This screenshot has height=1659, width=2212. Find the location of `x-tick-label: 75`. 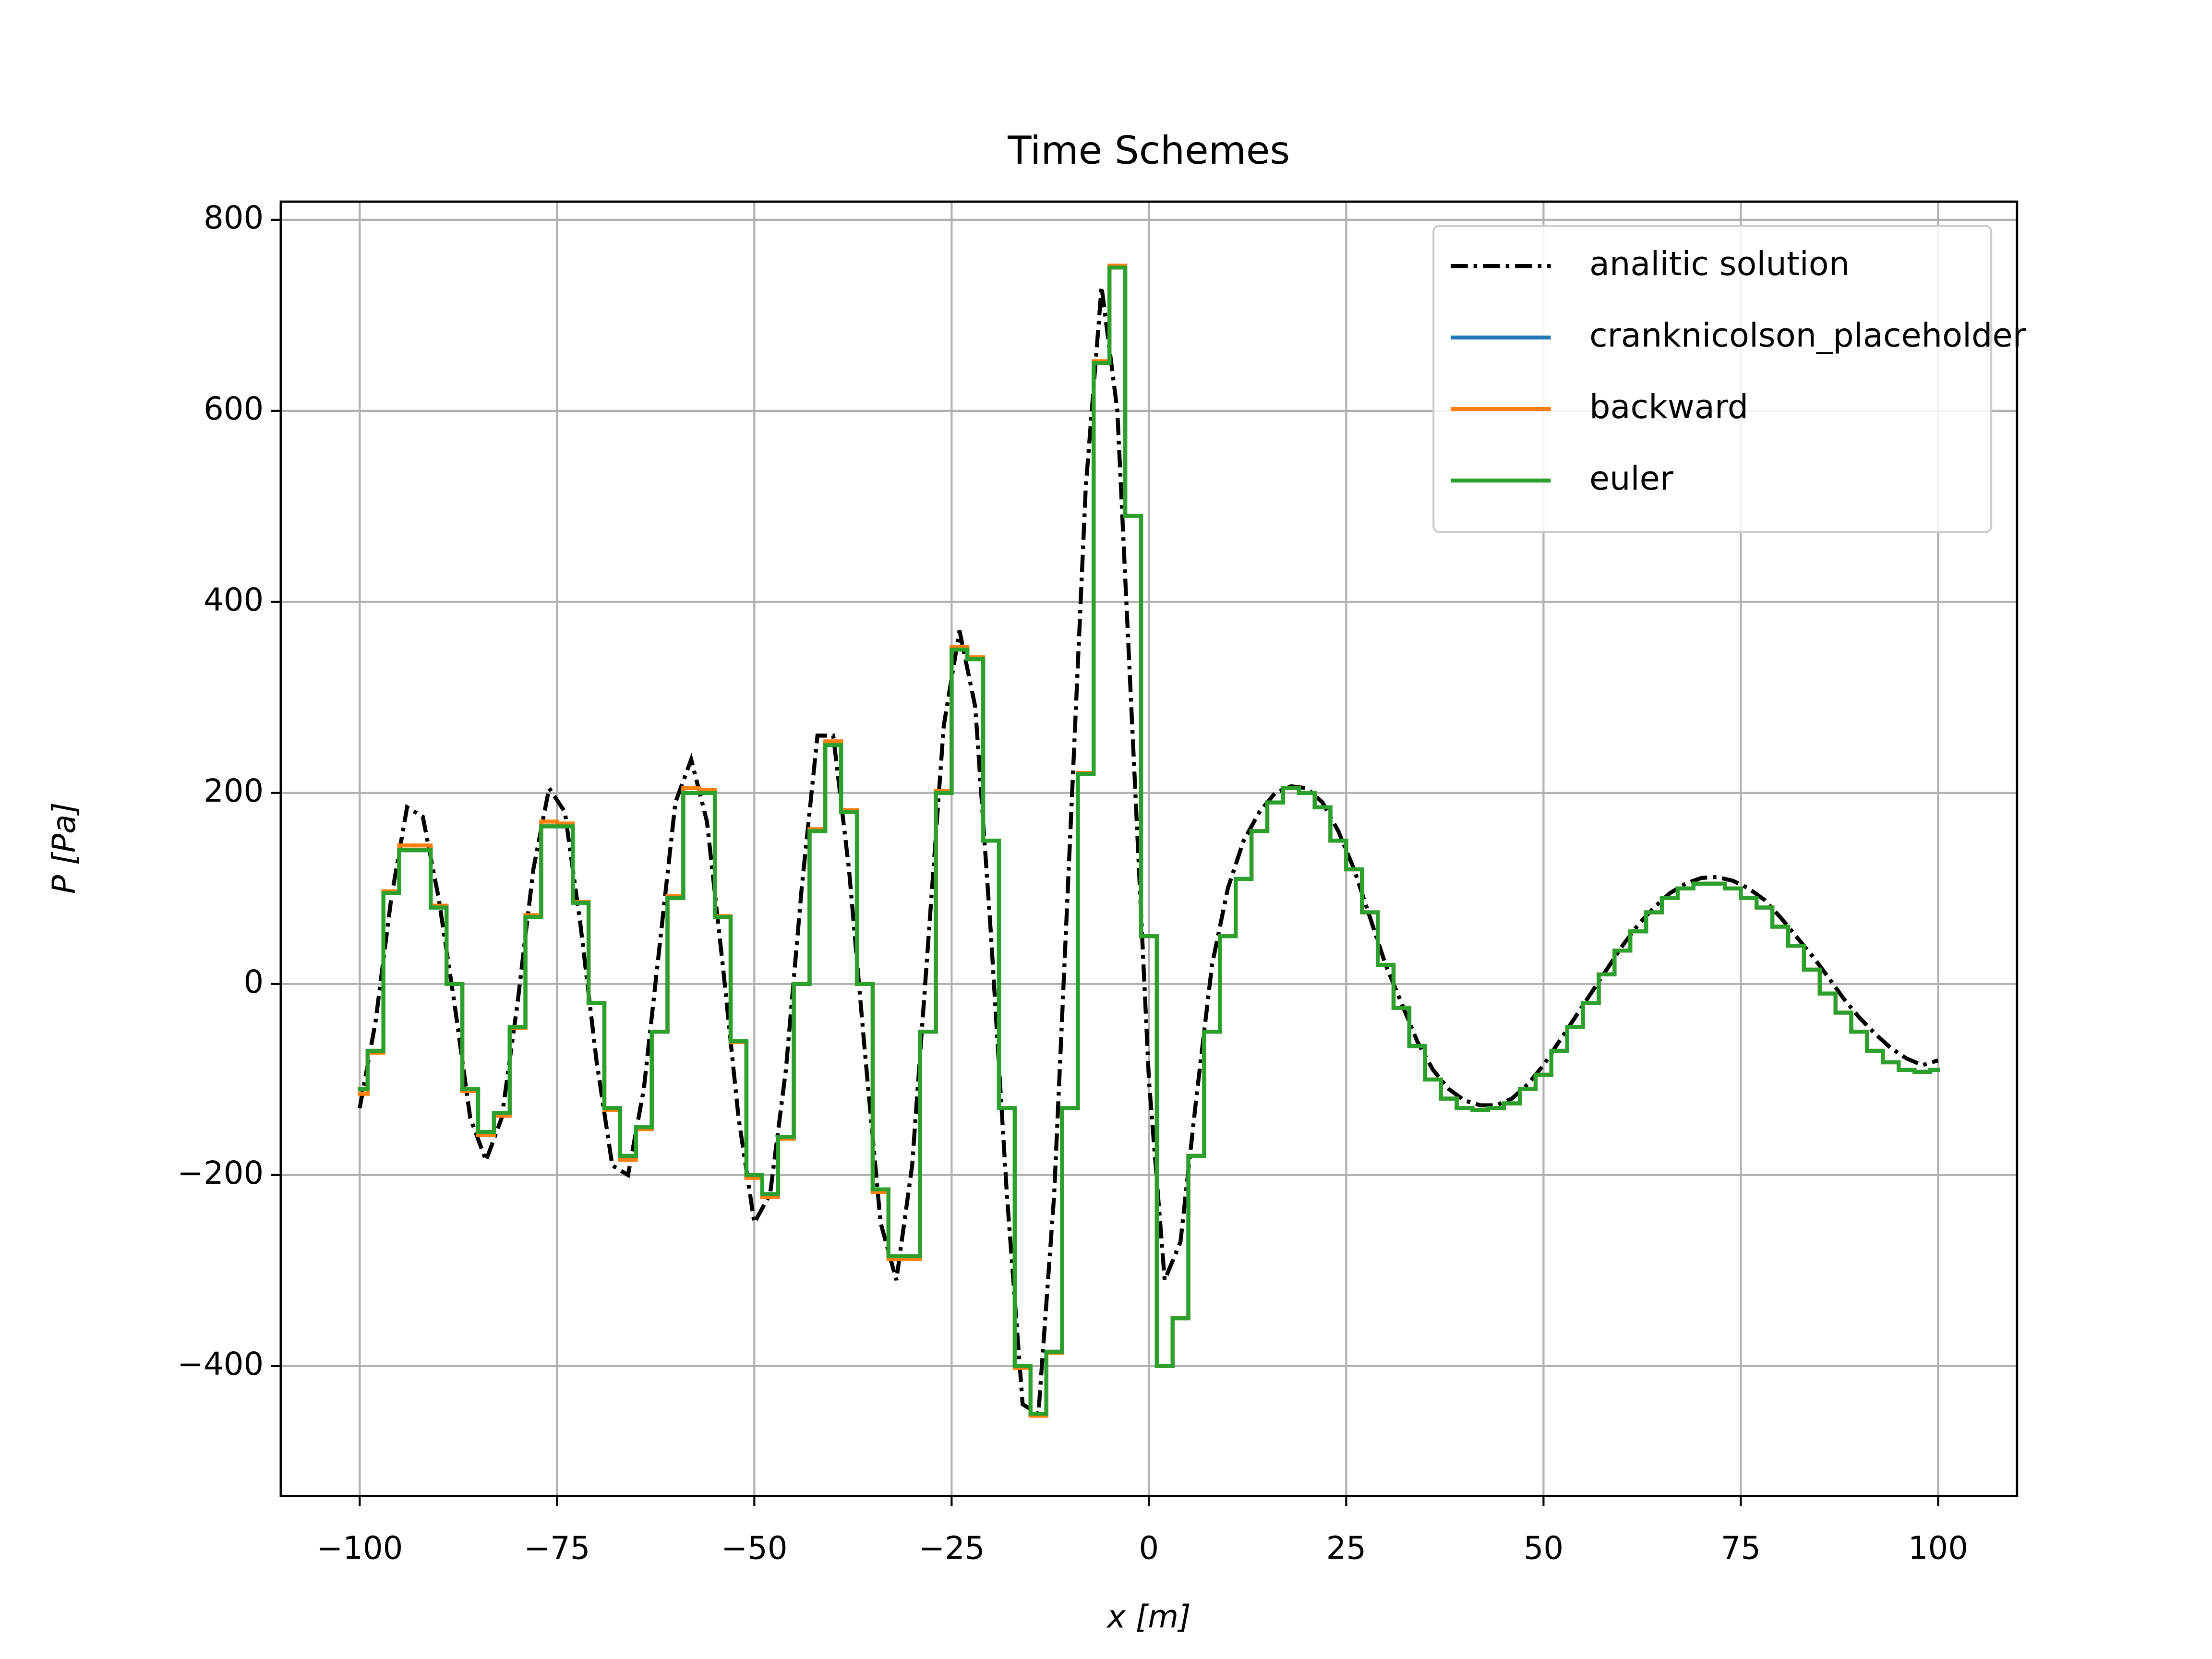

x-tick-label: 75 is located at coordinates (1741, 1549).